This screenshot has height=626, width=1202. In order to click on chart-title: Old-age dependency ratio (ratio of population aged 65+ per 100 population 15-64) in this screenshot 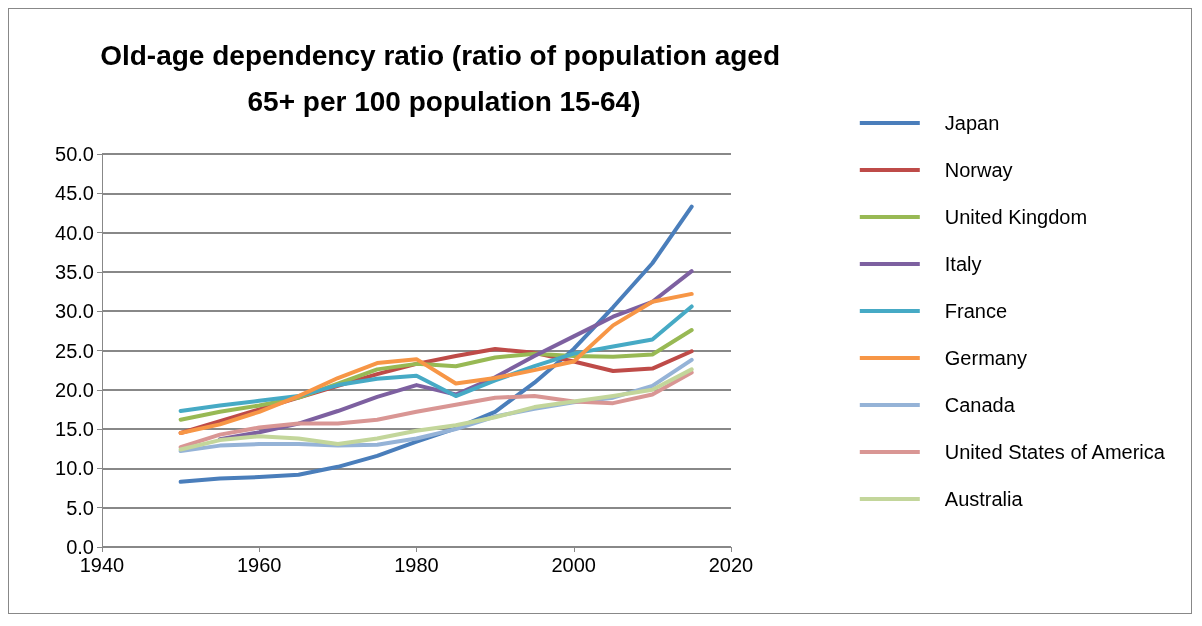, I will do `click(444, 78)`.